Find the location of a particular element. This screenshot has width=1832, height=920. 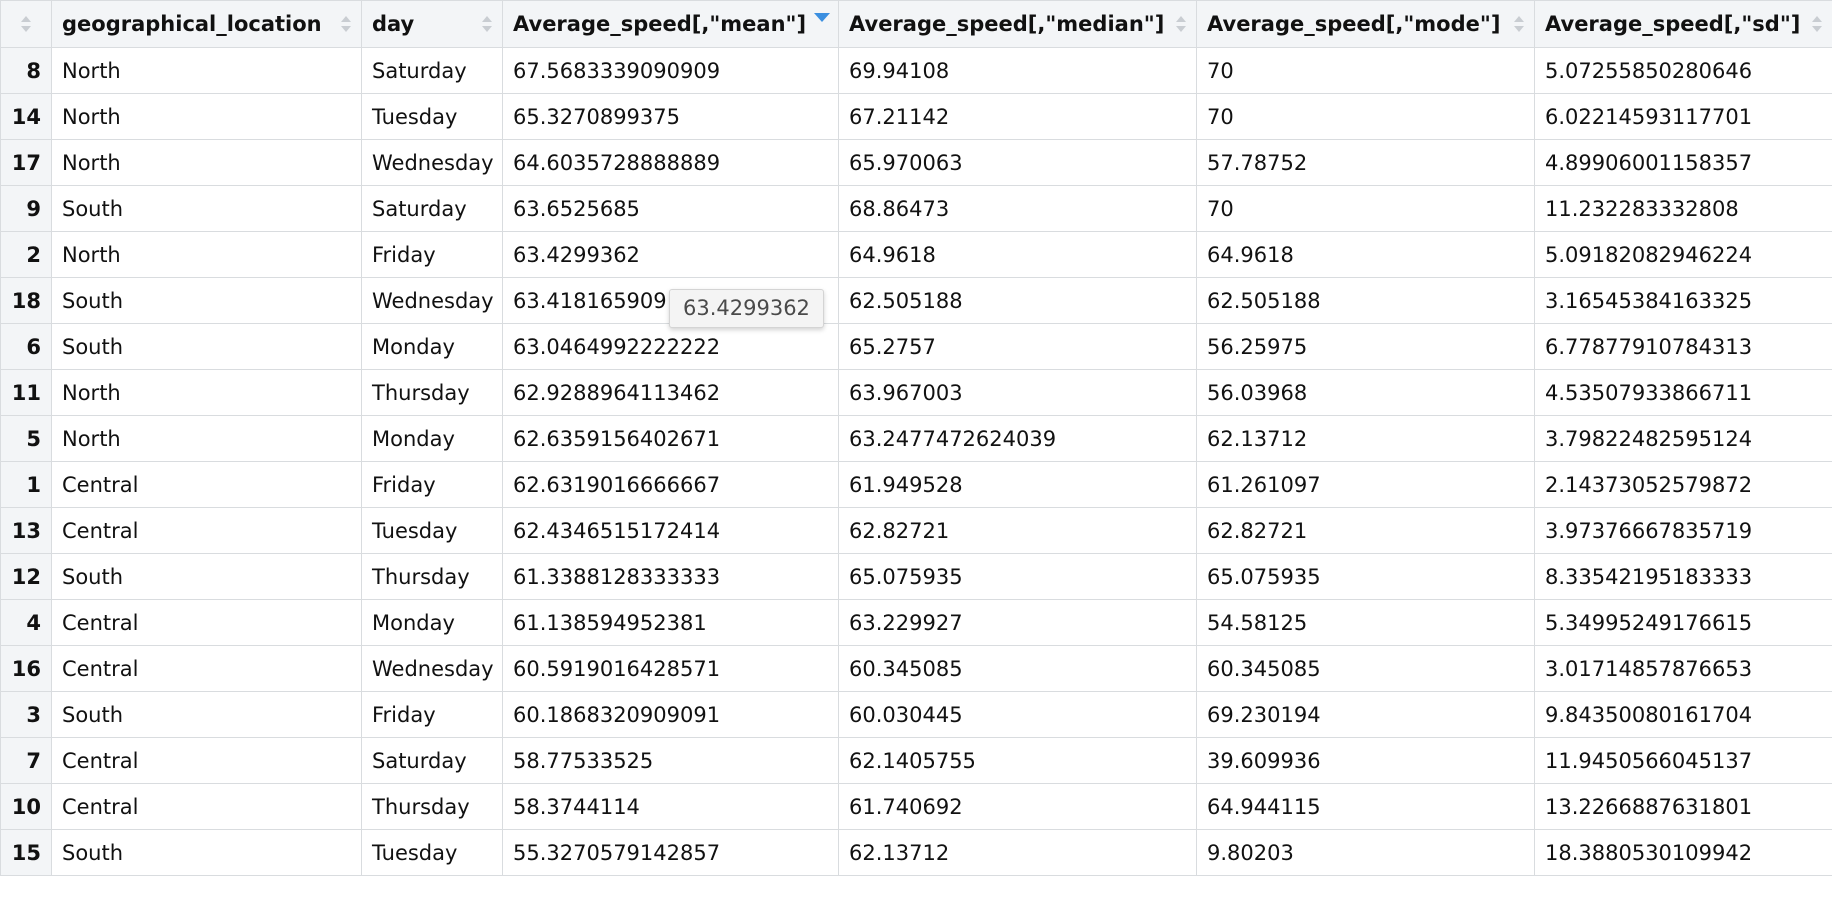

table-cell: 69.230194 is located at coordinates (1365, 714).